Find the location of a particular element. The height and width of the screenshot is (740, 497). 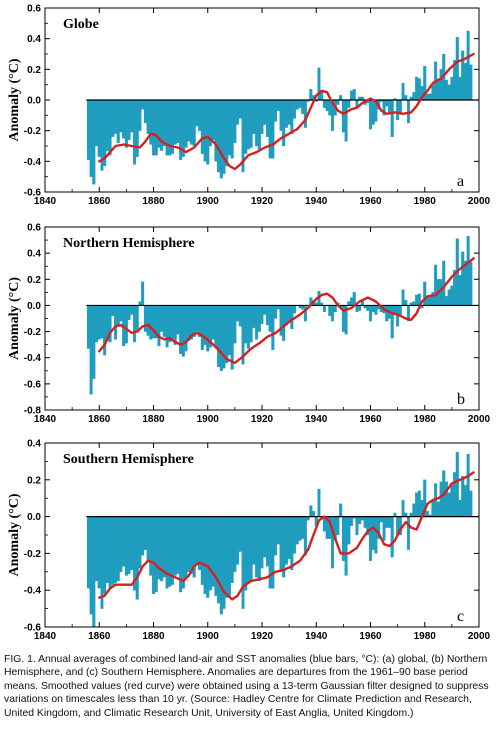

bar-c-1990 is located at coordinates (452, 501).